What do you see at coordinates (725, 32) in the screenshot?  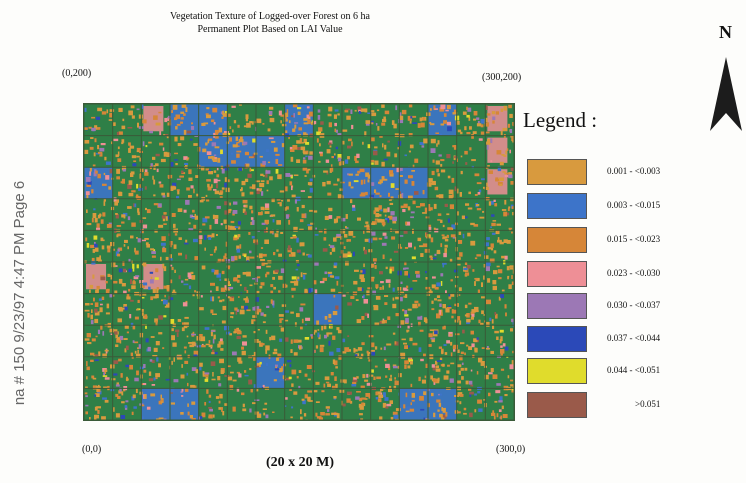 I see `north-label: N` at bounding box center [725, 32].